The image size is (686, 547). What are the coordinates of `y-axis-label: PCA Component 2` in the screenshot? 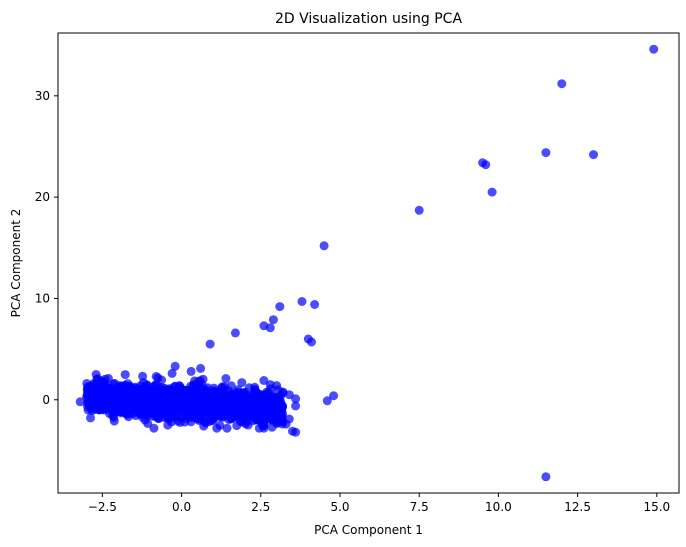 It's located at (16, 263).